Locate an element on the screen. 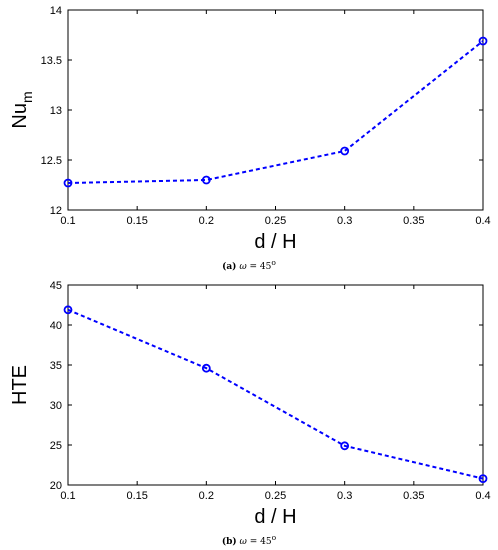 The image size is (498, 550). chart-b-ytick-label: 25 is located at coordinates (56, 446).